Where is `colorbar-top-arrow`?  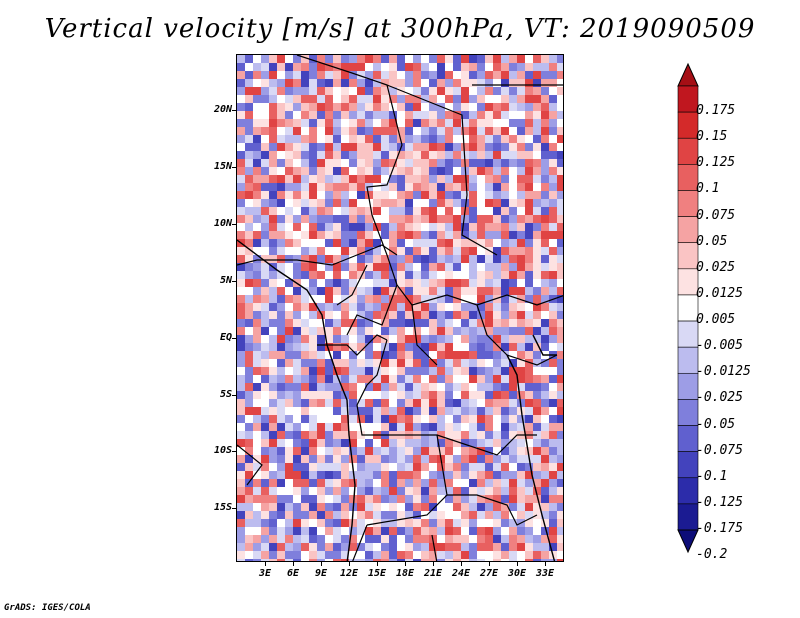
colorbar-top-arrow is located at coordinates (688, 74).